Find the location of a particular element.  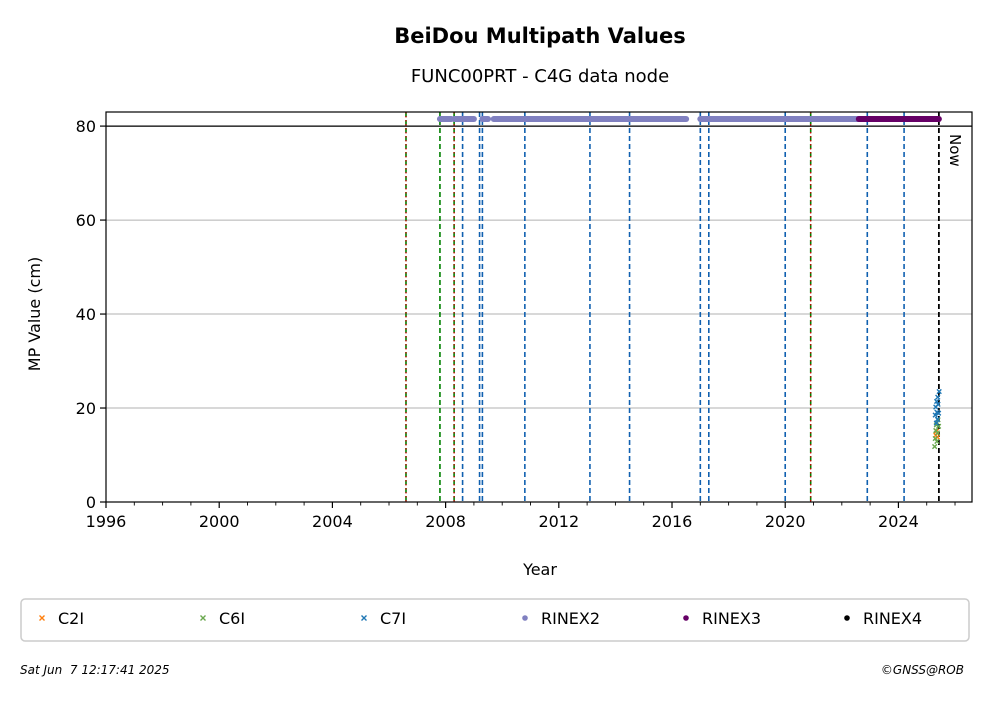

legend-marker-rinex2 is located at coordinates (525, 618).